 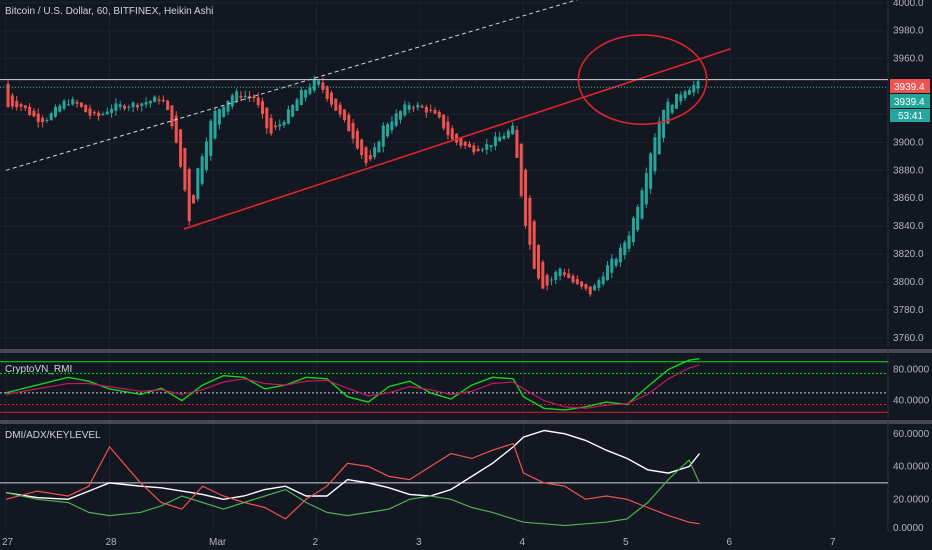 I want to click on y-tick-label: 3880.0, so click(x=908, y=170).